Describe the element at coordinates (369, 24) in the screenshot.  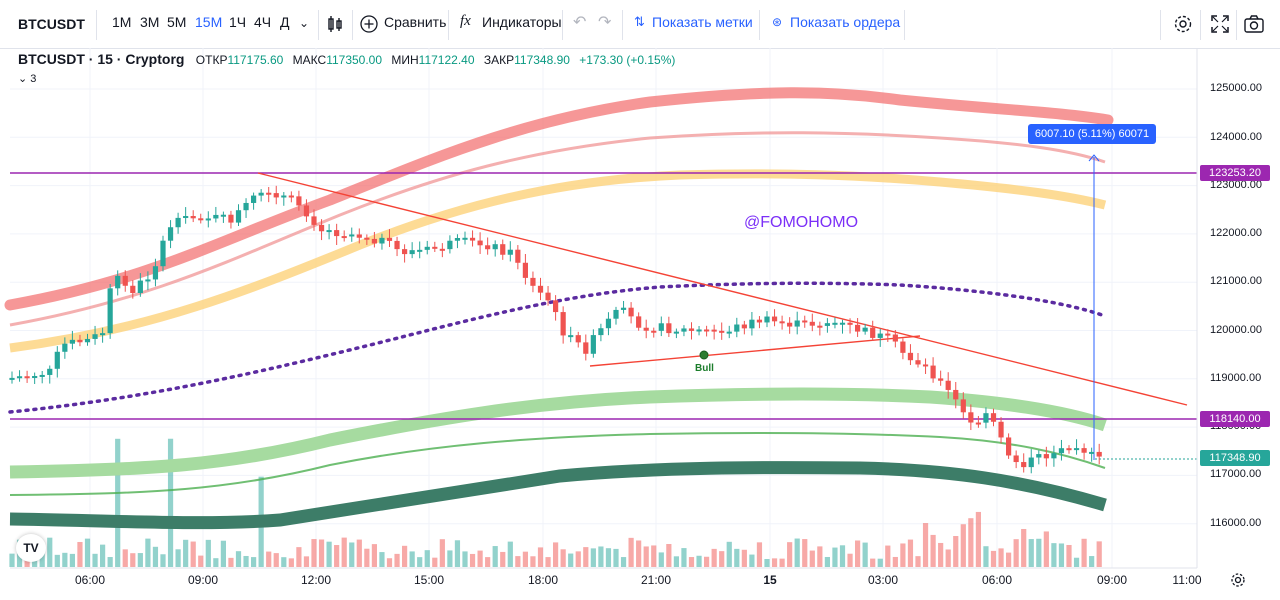
I see `plus-circle-icon` at that location.